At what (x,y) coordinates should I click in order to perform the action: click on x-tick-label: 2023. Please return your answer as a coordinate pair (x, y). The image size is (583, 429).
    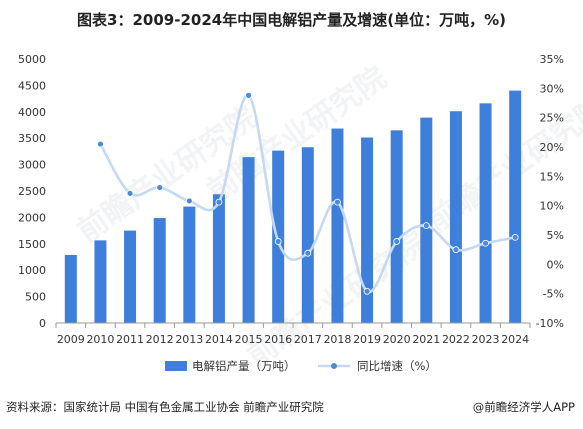
    Looking at the image, I should click on (486, 339).